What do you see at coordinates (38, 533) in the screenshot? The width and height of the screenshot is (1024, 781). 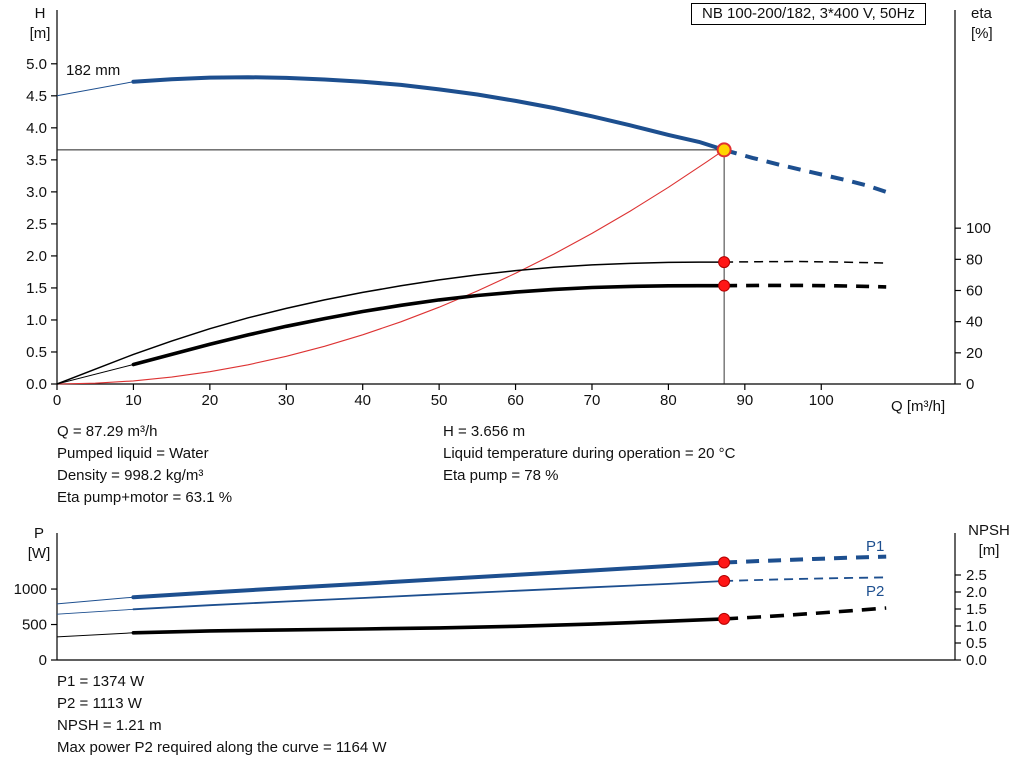 I see `p-axis-label-line1: P` at bounding box center [38, 533].